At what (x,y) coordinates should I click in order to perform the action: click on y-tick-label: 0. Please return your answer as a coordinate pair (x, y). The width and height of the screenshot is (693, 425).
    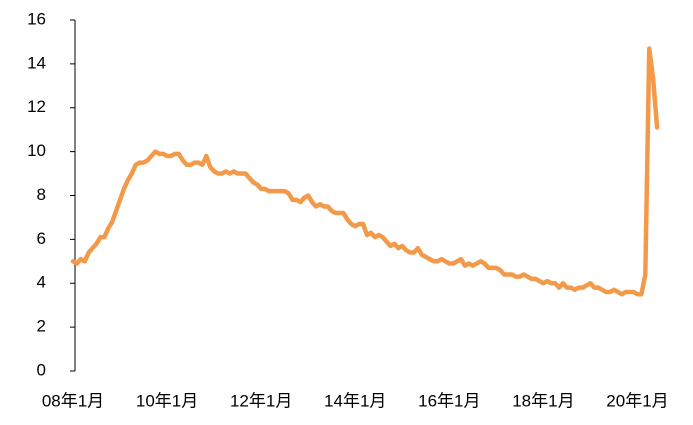
    Looking at the image, I should click on (41, 369).